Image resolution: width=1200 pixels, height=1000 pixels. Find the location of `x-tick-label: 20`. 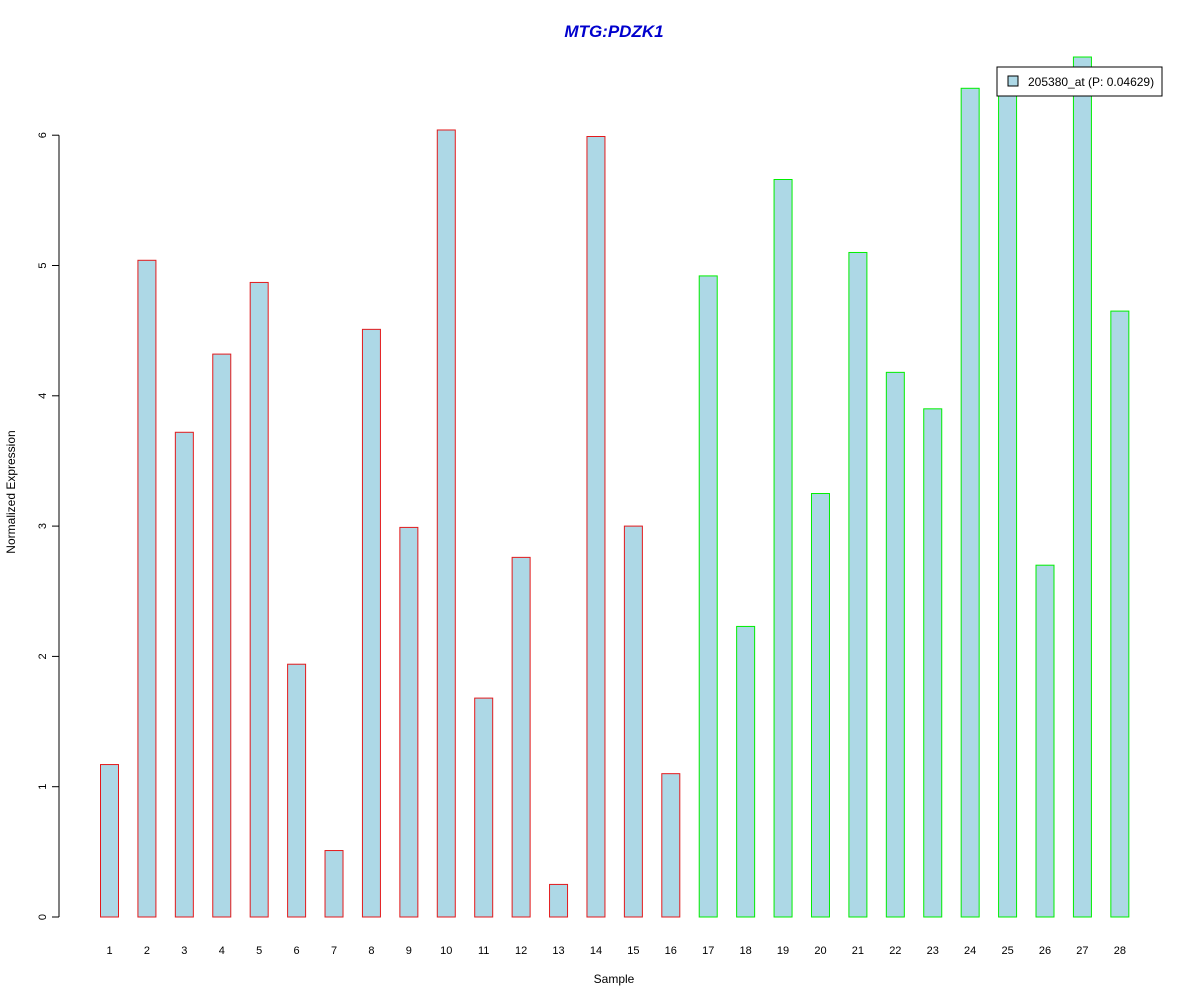

x-tick-label: 20 is located at coordinates (820, 951).